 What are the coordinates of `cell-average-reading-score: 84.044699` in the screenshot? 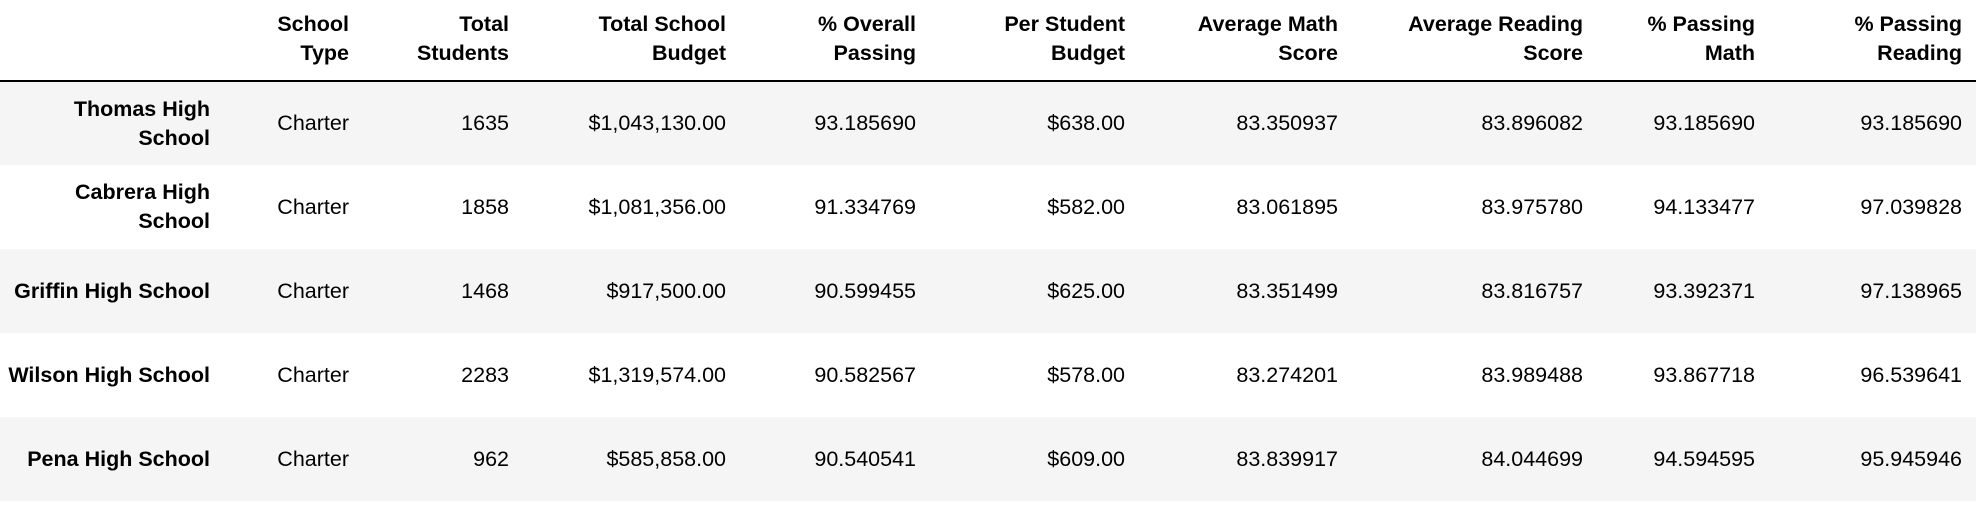 It's located at (1532, 458).